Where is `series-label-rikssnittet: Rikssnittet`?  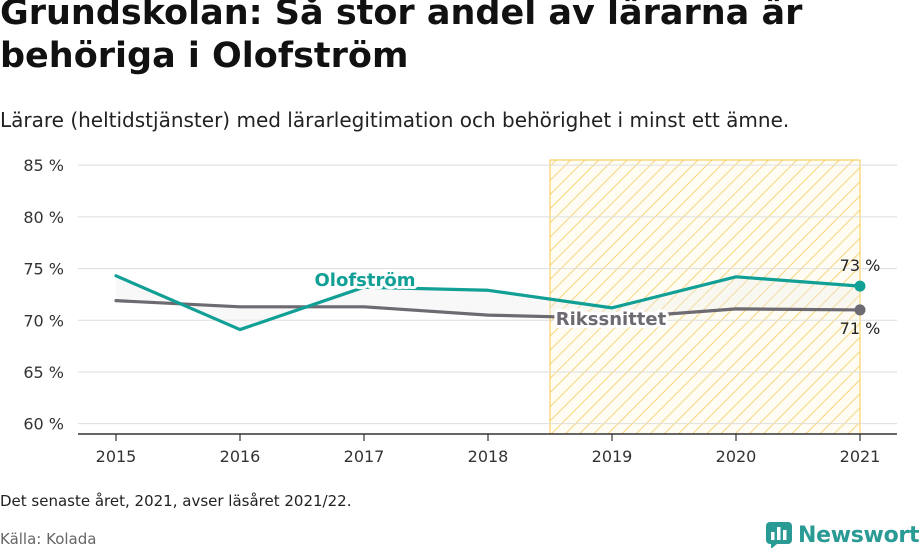
series-label-rikssnittet: Rikssnittet is located at coordinates (611, 319).